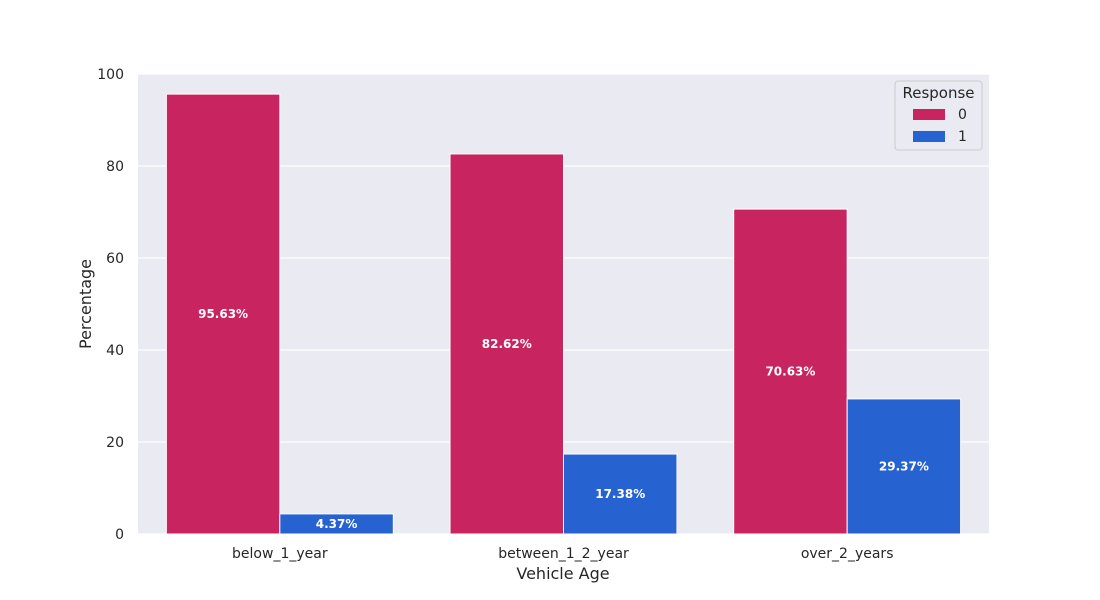  Describe the element at coordinates (280, 554) in the screenshot. I see `x-tick-label: below_1_year` at that location.